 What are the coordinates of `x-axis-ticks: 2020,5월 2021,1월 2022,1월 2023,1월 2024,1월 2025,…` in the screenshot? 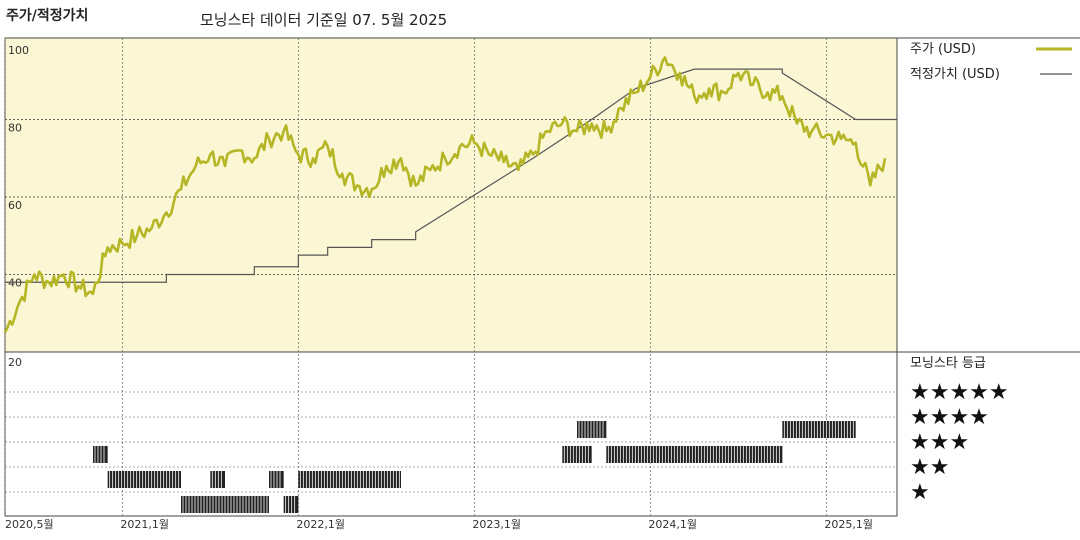 It's located at (439, 524).